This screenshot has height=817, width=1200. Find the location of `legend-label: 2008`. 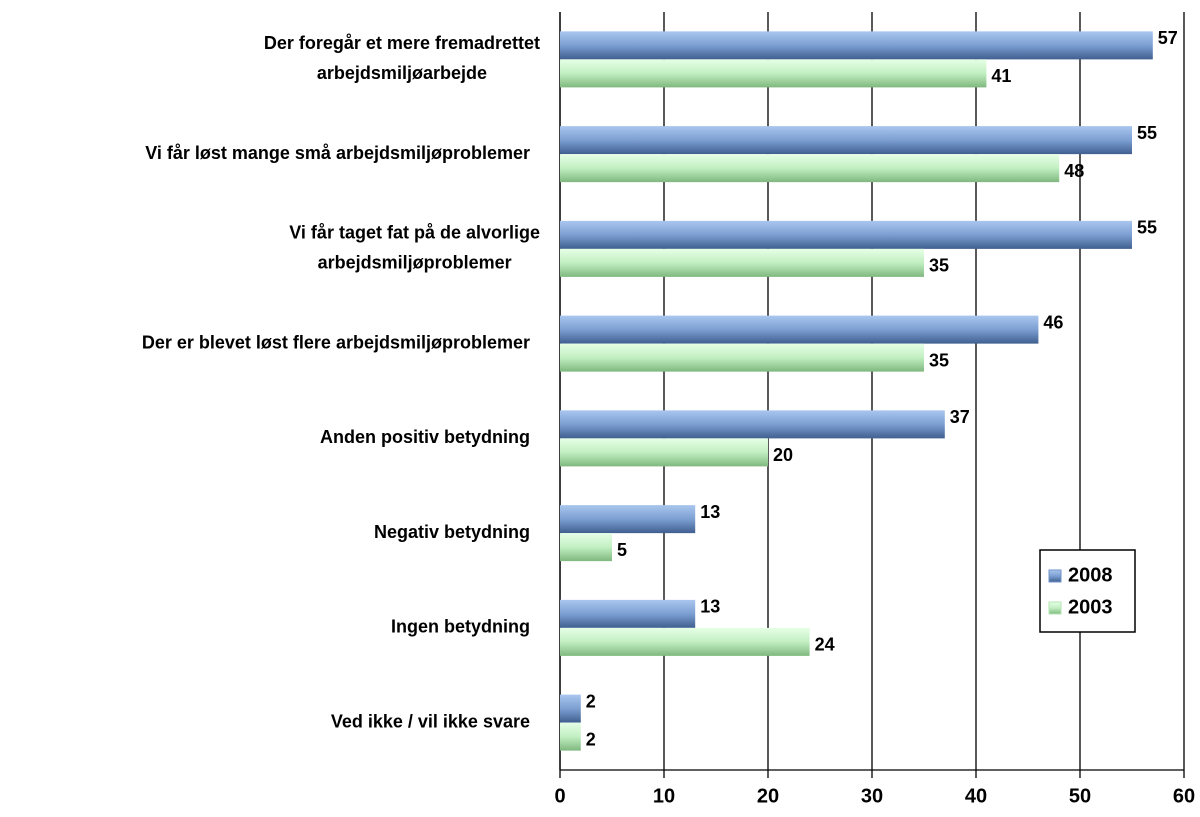

legend-label: 2008 is located at coordinates (1090, 575).